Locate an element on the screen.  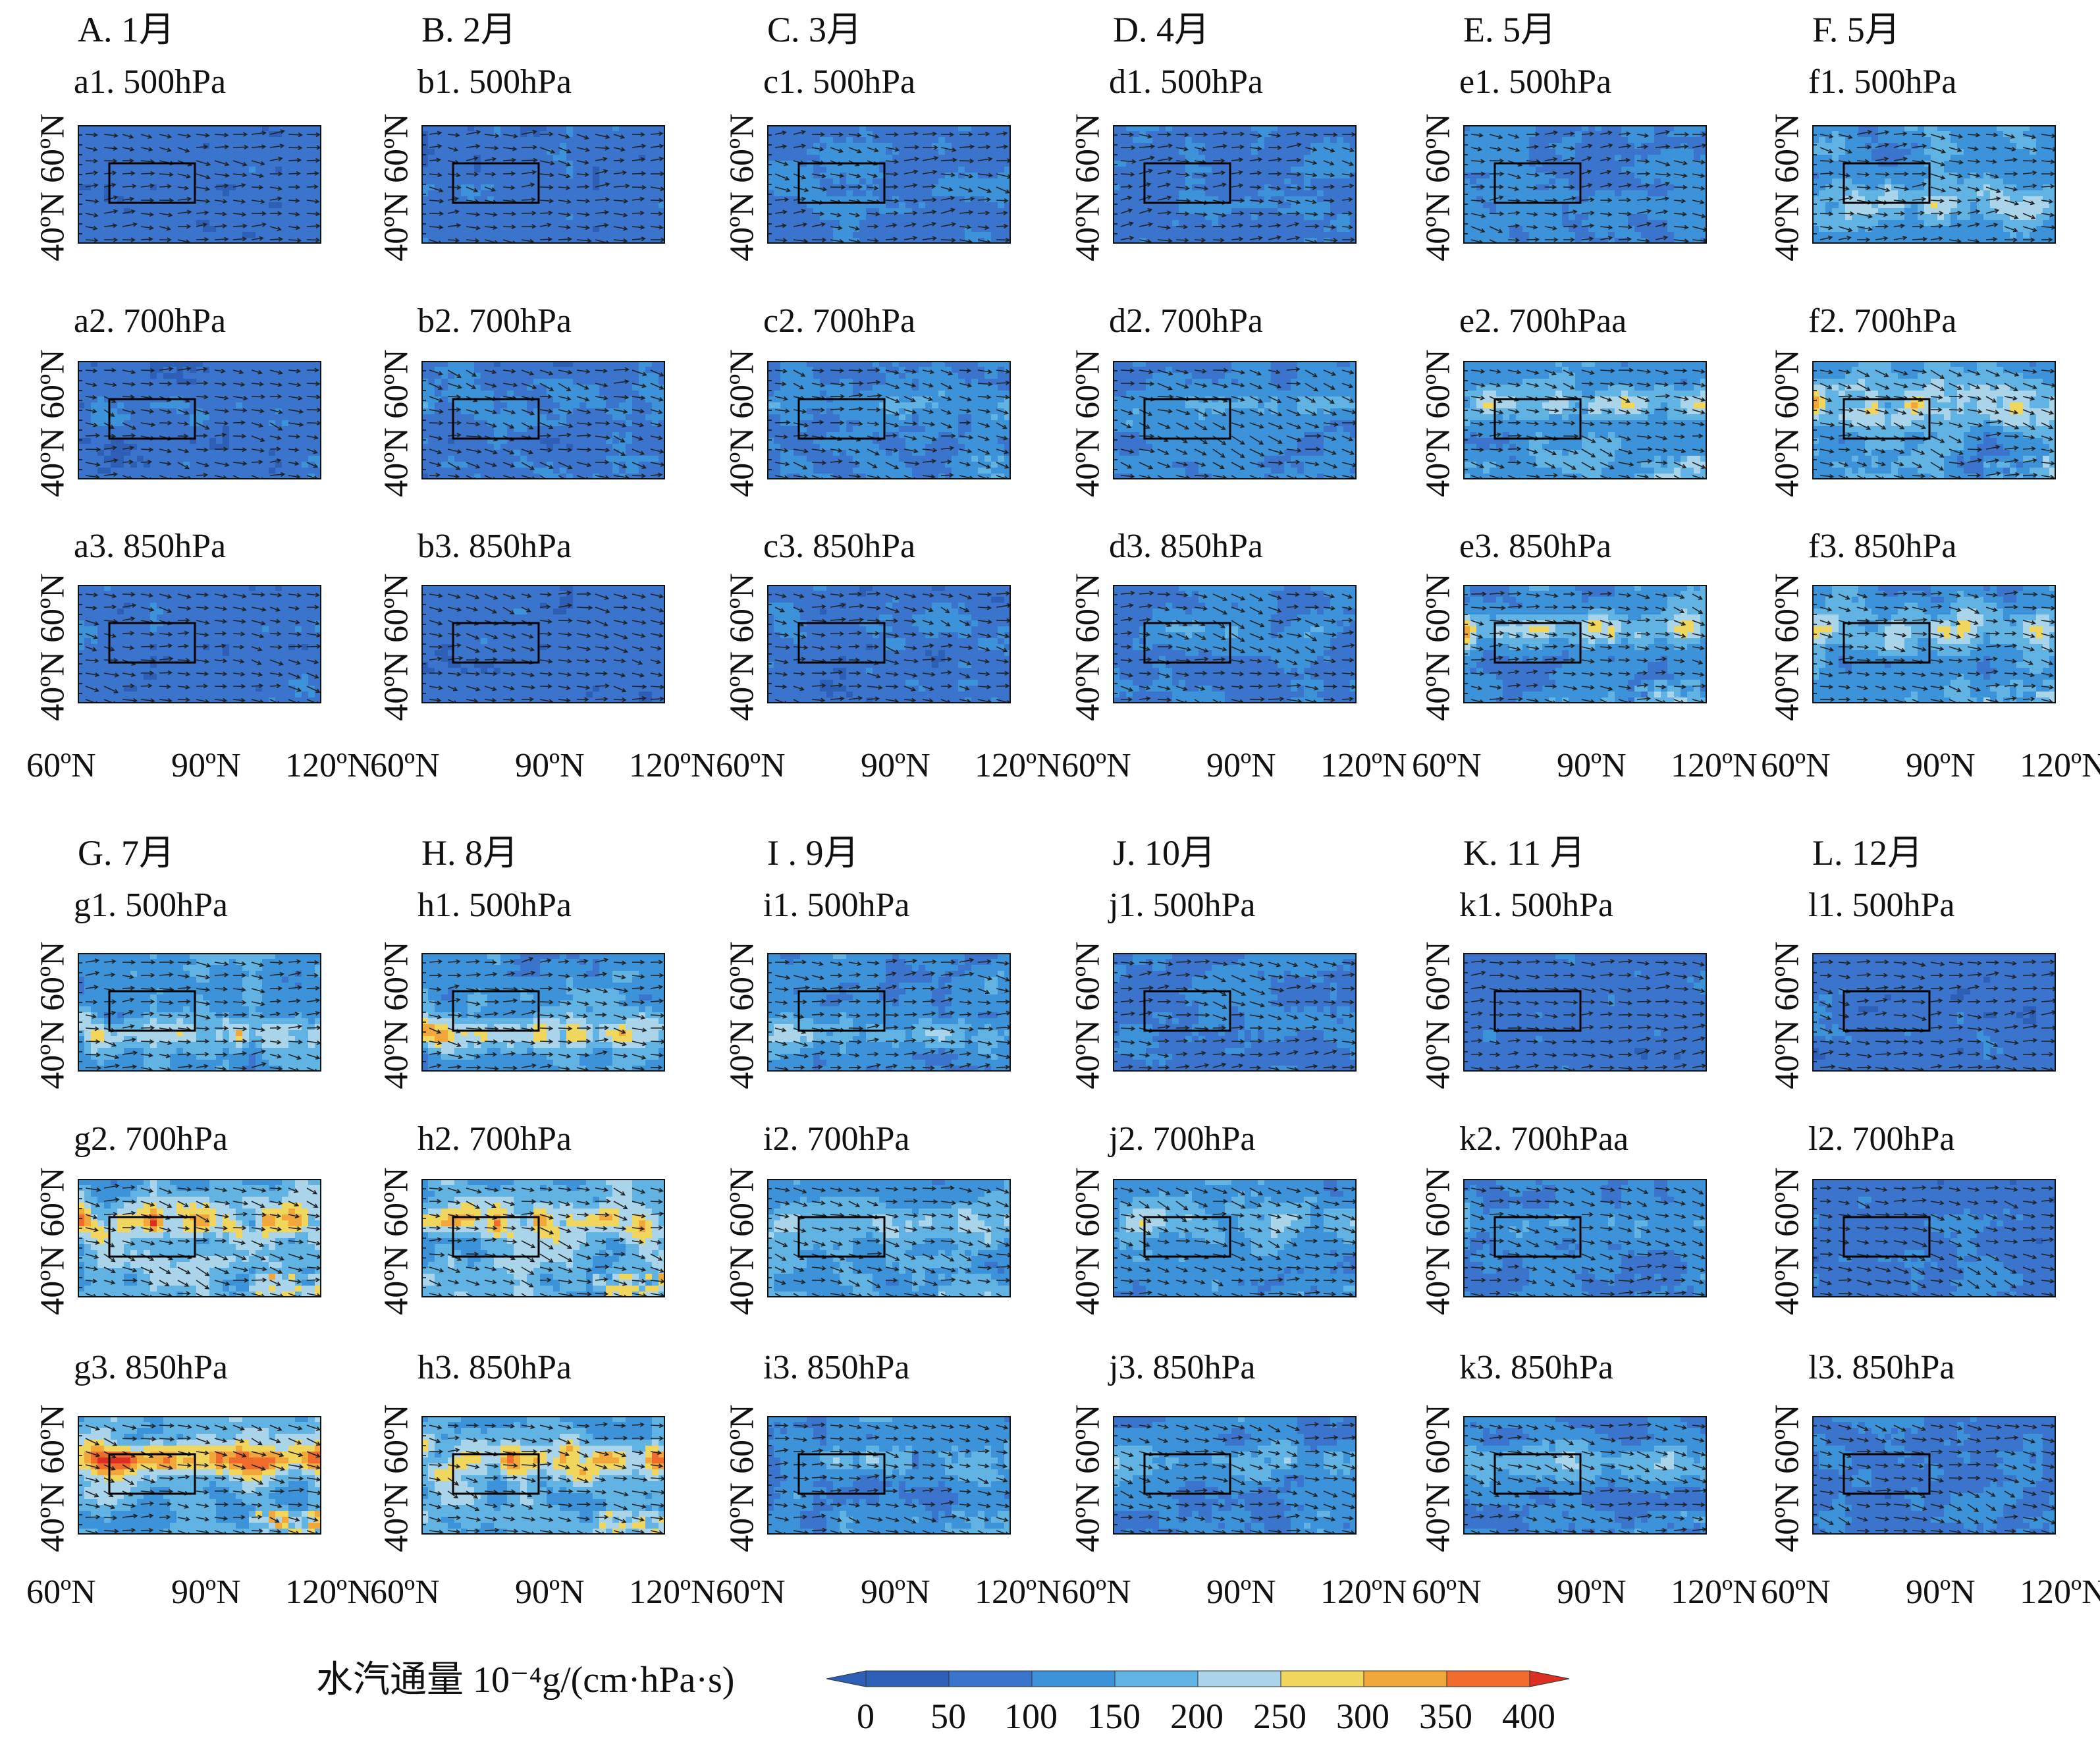
panel-label: g1. 500hPa is located at coordinates (151, 906).